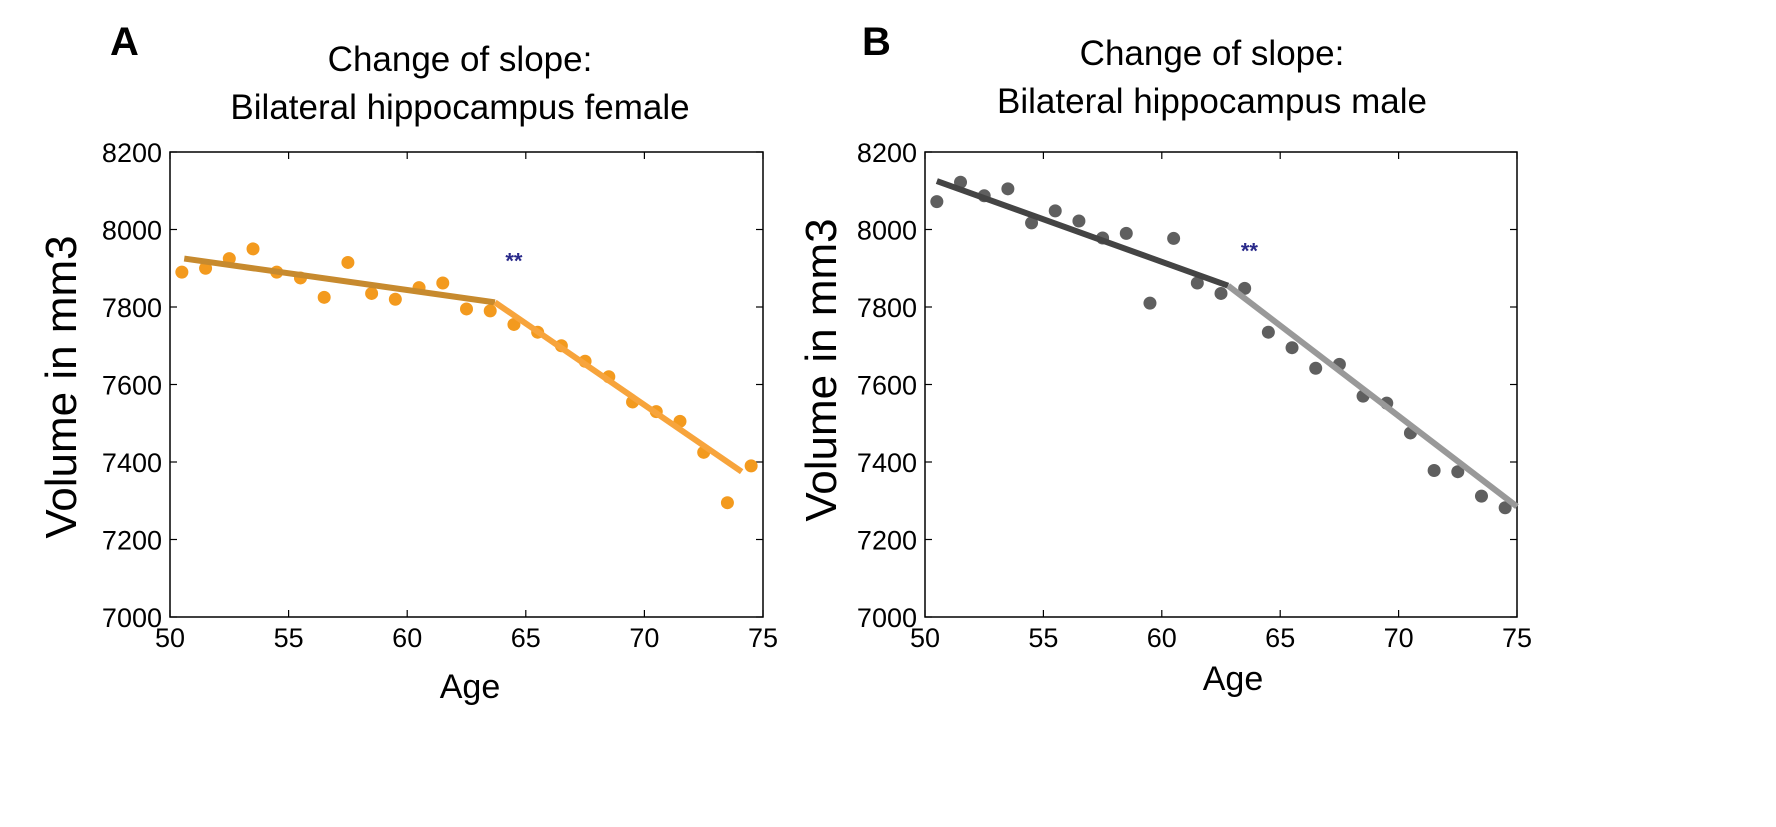 The width and height of the screenshot is (1776, 827). Describe the element at coordinates (821, 370) in the screenshot. I see `y-axis-label: Volume in mm3` at that location.